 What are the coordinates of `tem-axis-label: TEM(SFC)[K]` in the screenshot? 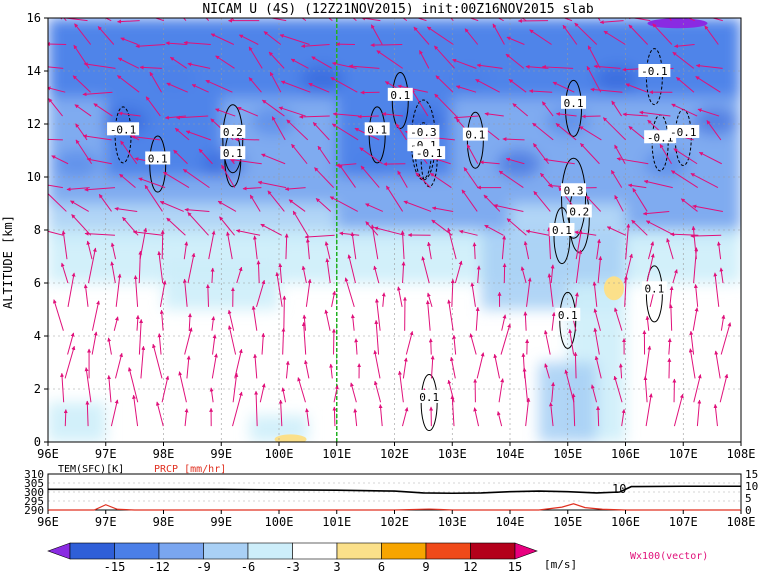 It's located at (91, 469).